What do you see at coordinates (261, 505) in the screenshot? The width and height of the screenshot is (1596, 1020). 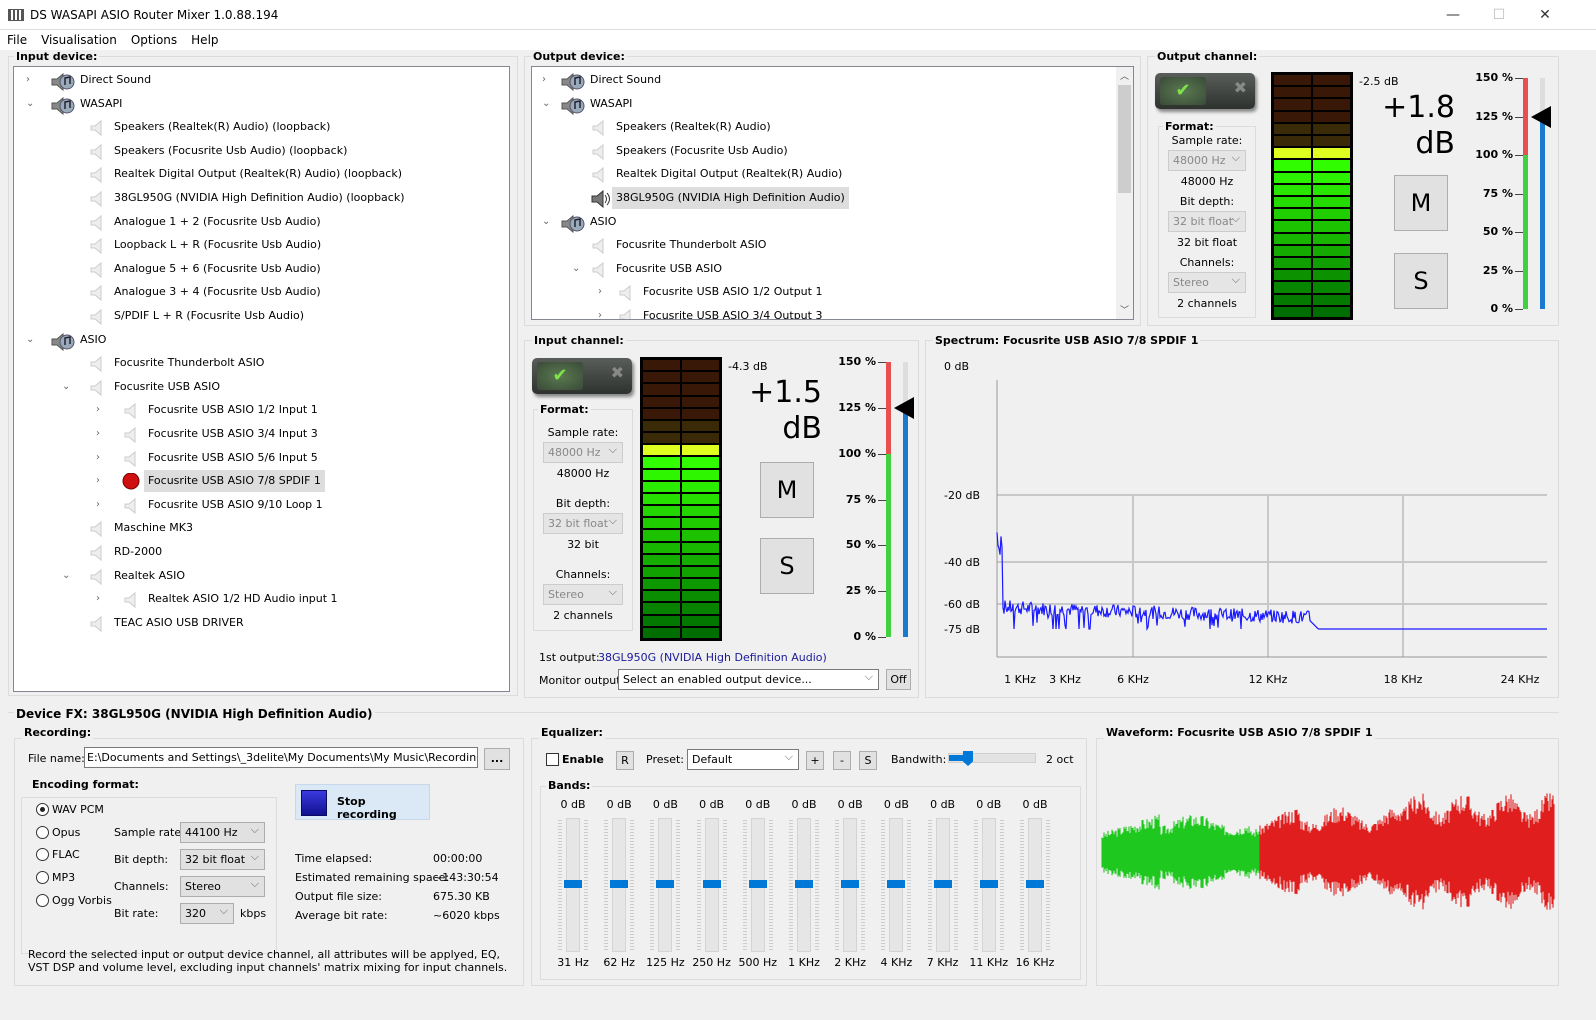 I see `tree-node: › Focusrite USB ASIO 9/10 Loop 1` at bounding box center [261, 505].